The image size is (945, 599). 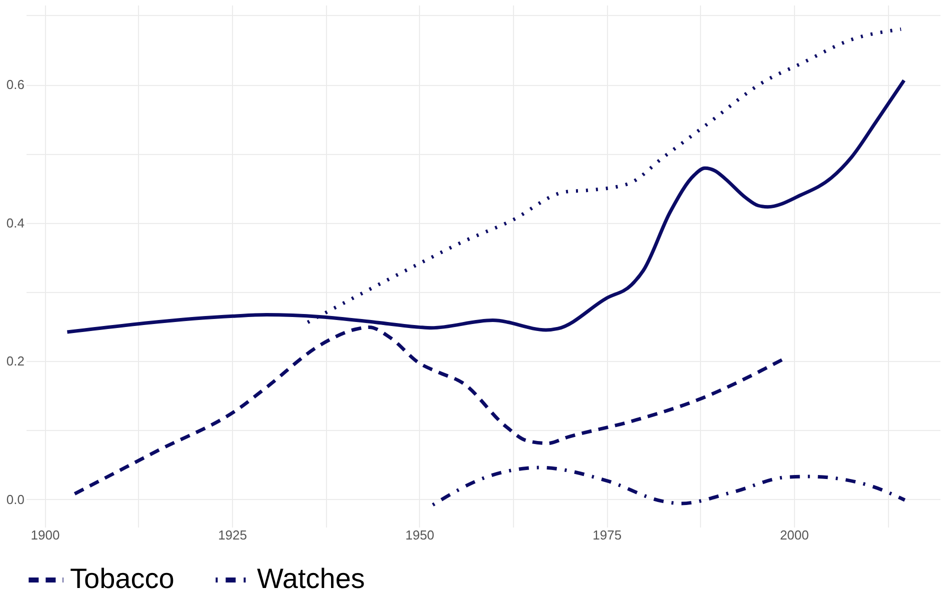 What do you see at coordinates (311, 578) in the screenshot?
I see `legend-label: Watches` at bounding box center [311, 578].